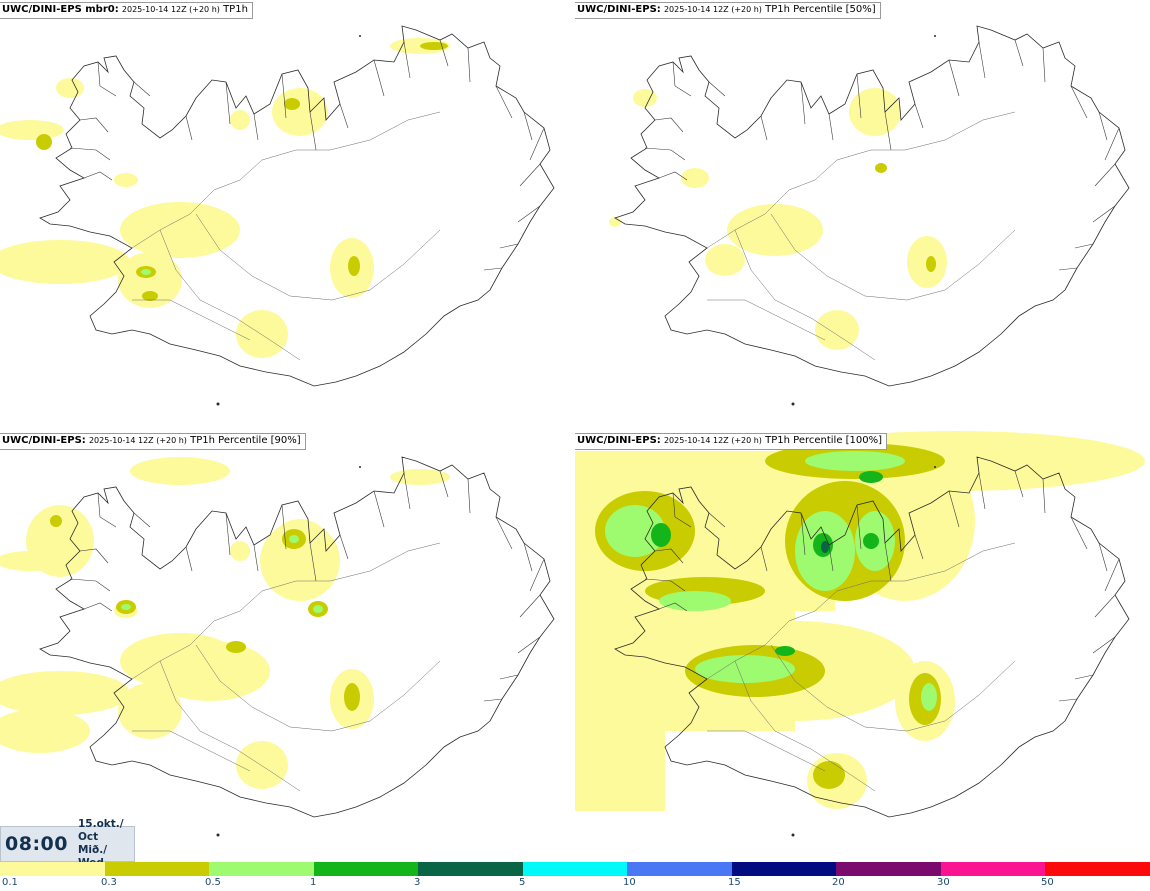 The height and width of the screenshot is (891, 1150). Describe the element at coordinates (213, 882) in the screenshot. I see `legend-label: 0.5` at that location.